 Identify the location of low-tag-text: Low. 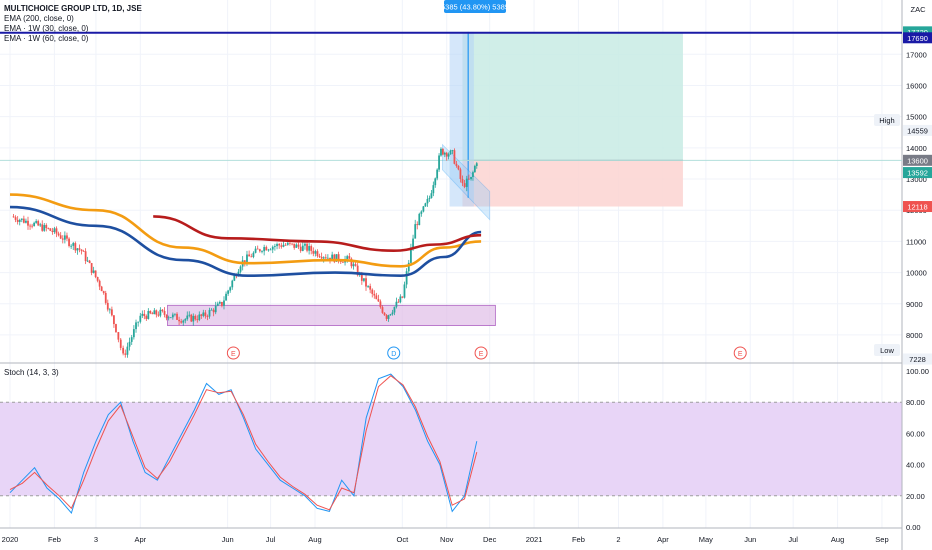
(887, 350).